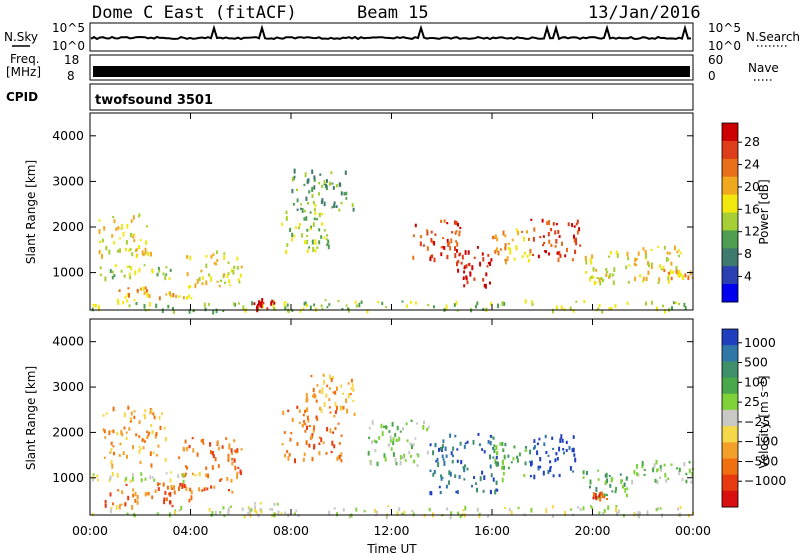 This screenshot has height=554, width=800. What do you see at coordinates (752, 401) in the screenshot?
I see `velocity-colorbar-label: 25` at bounding box center [752, 401].